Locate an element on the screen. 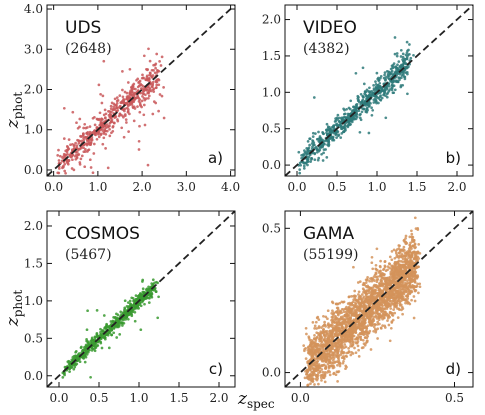 Image resolution: width=485 pixels, height=415 pixels. x-tick-label: 3.0 is located at coordinates (186, 187).